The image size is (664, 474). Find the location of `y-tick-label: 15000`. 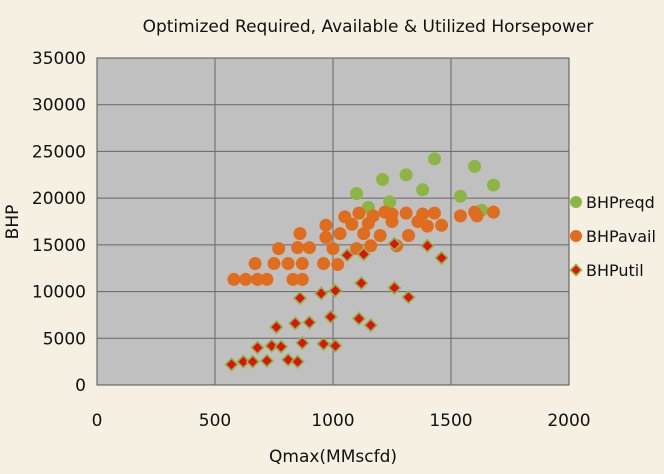

y-tick-label: 15000 is located at coordinates (59, 246).